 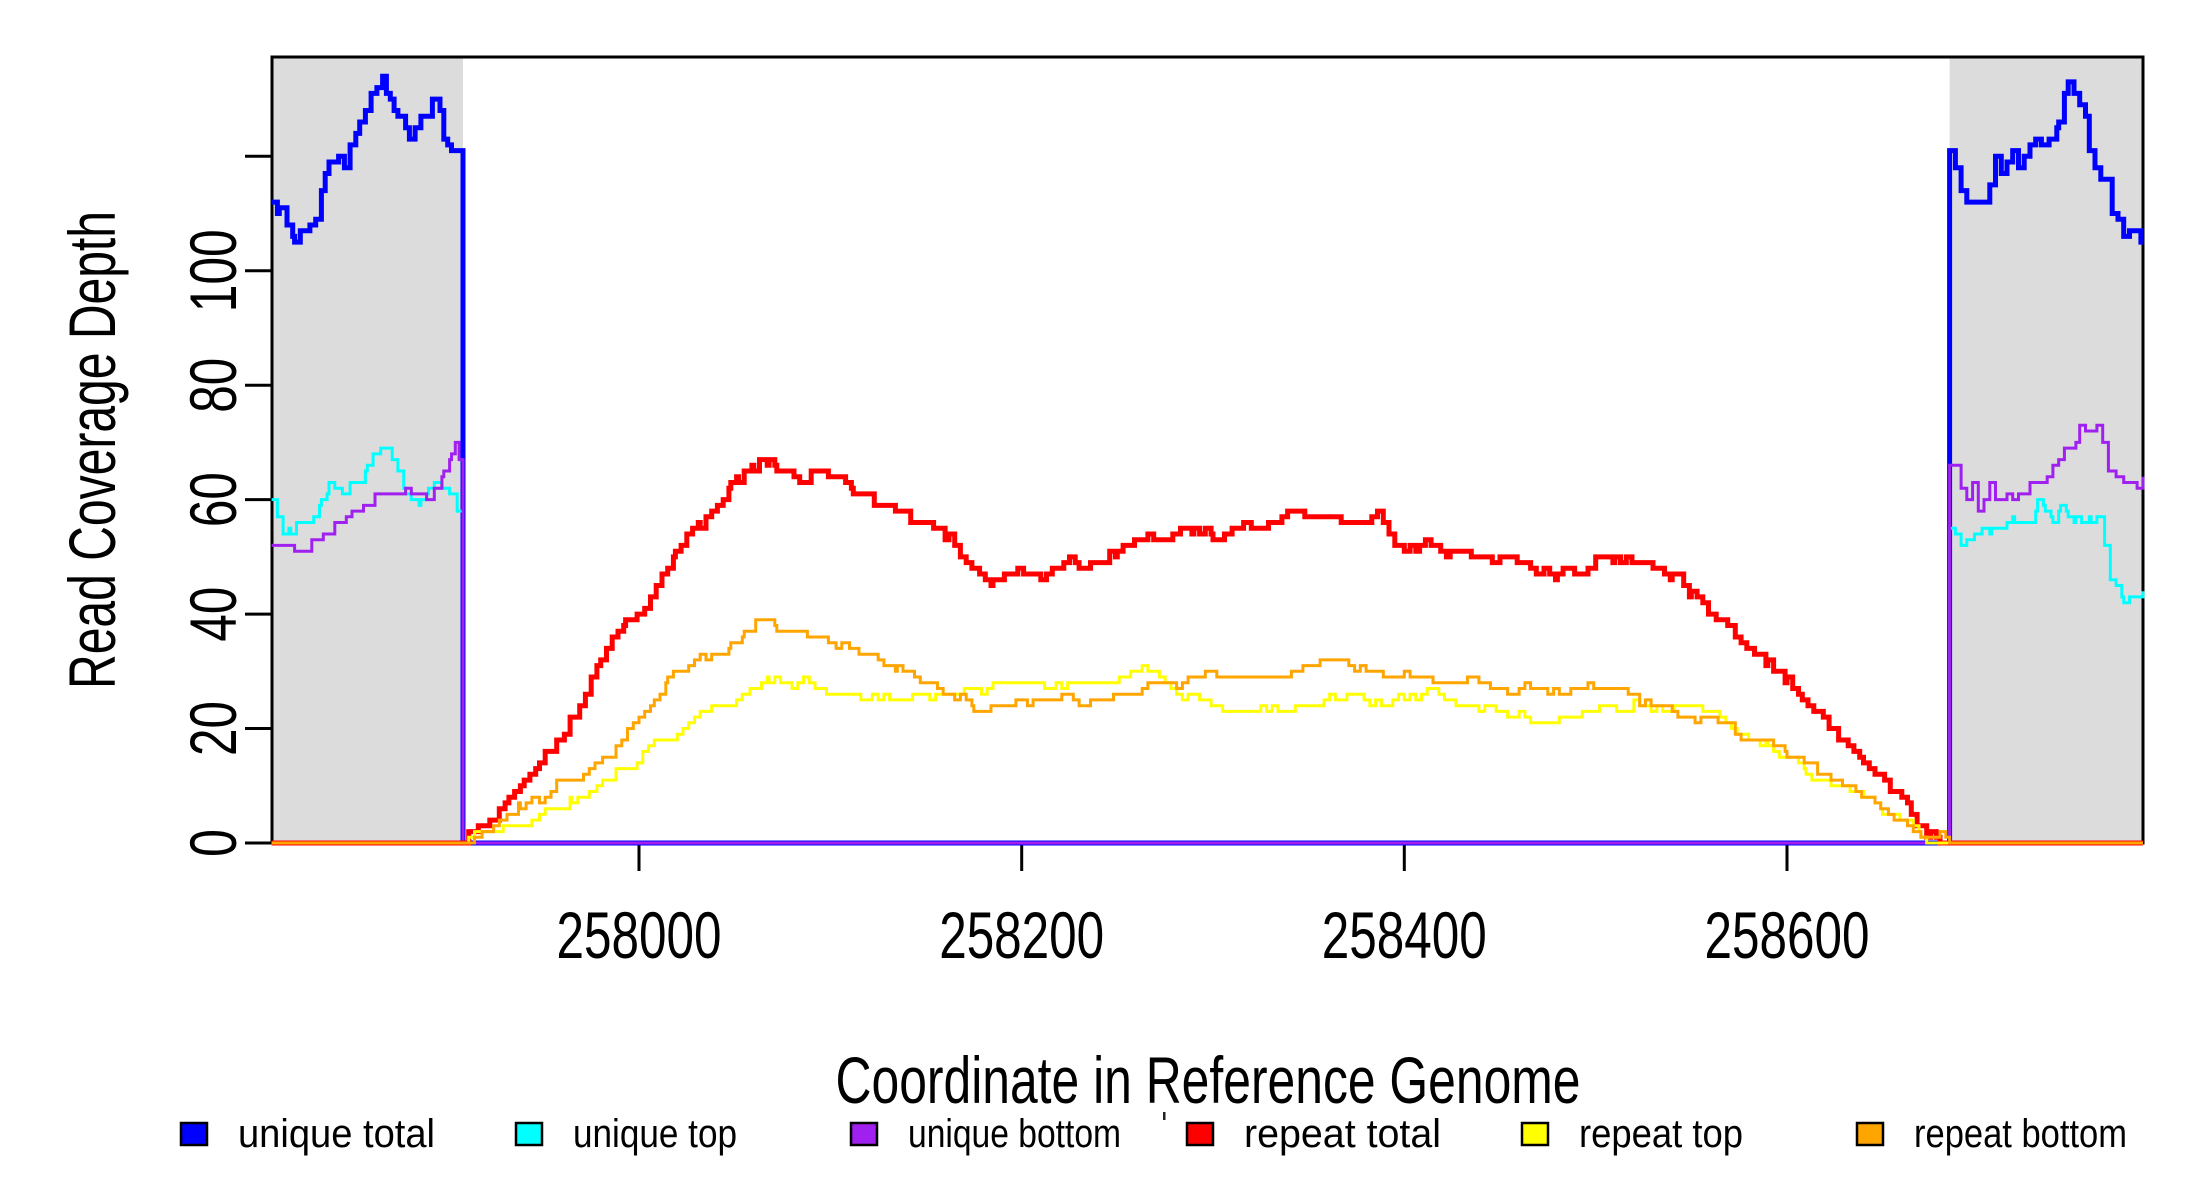 I want to click on unique-bottom-swatch-icon, so click(x=864, y=1134).